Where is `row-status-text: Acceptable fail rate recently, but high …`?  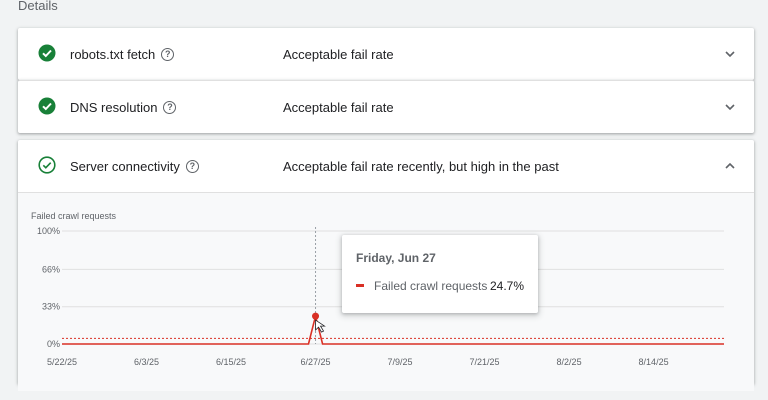 row-status-text: Acceptable fail rate recently, but high … is located at coordinates (421, 166).